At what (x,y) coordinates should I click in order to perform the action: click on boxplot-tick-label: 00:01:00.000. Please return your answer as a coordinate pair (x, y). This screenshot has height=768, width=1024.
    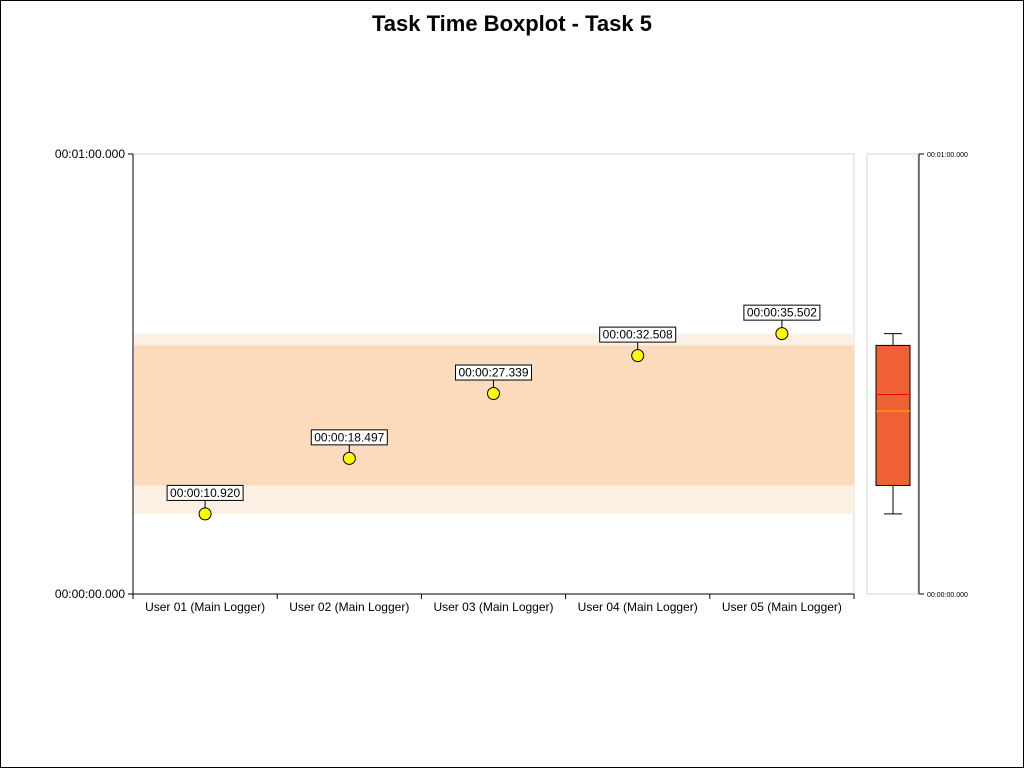
    Looking at the image, I should click on (947, 155).